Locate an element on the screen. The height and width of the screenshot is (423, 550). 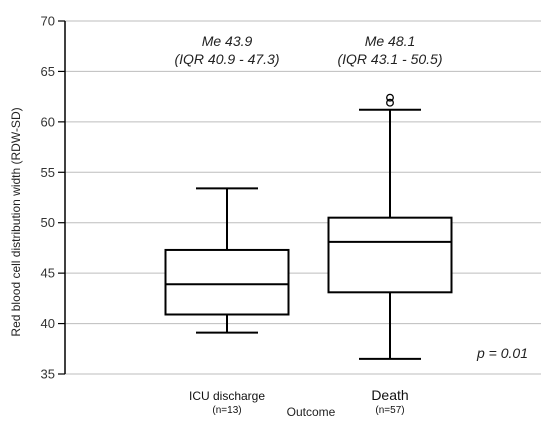
x-axis-title: Outcome is located at coordinates (311, 412).